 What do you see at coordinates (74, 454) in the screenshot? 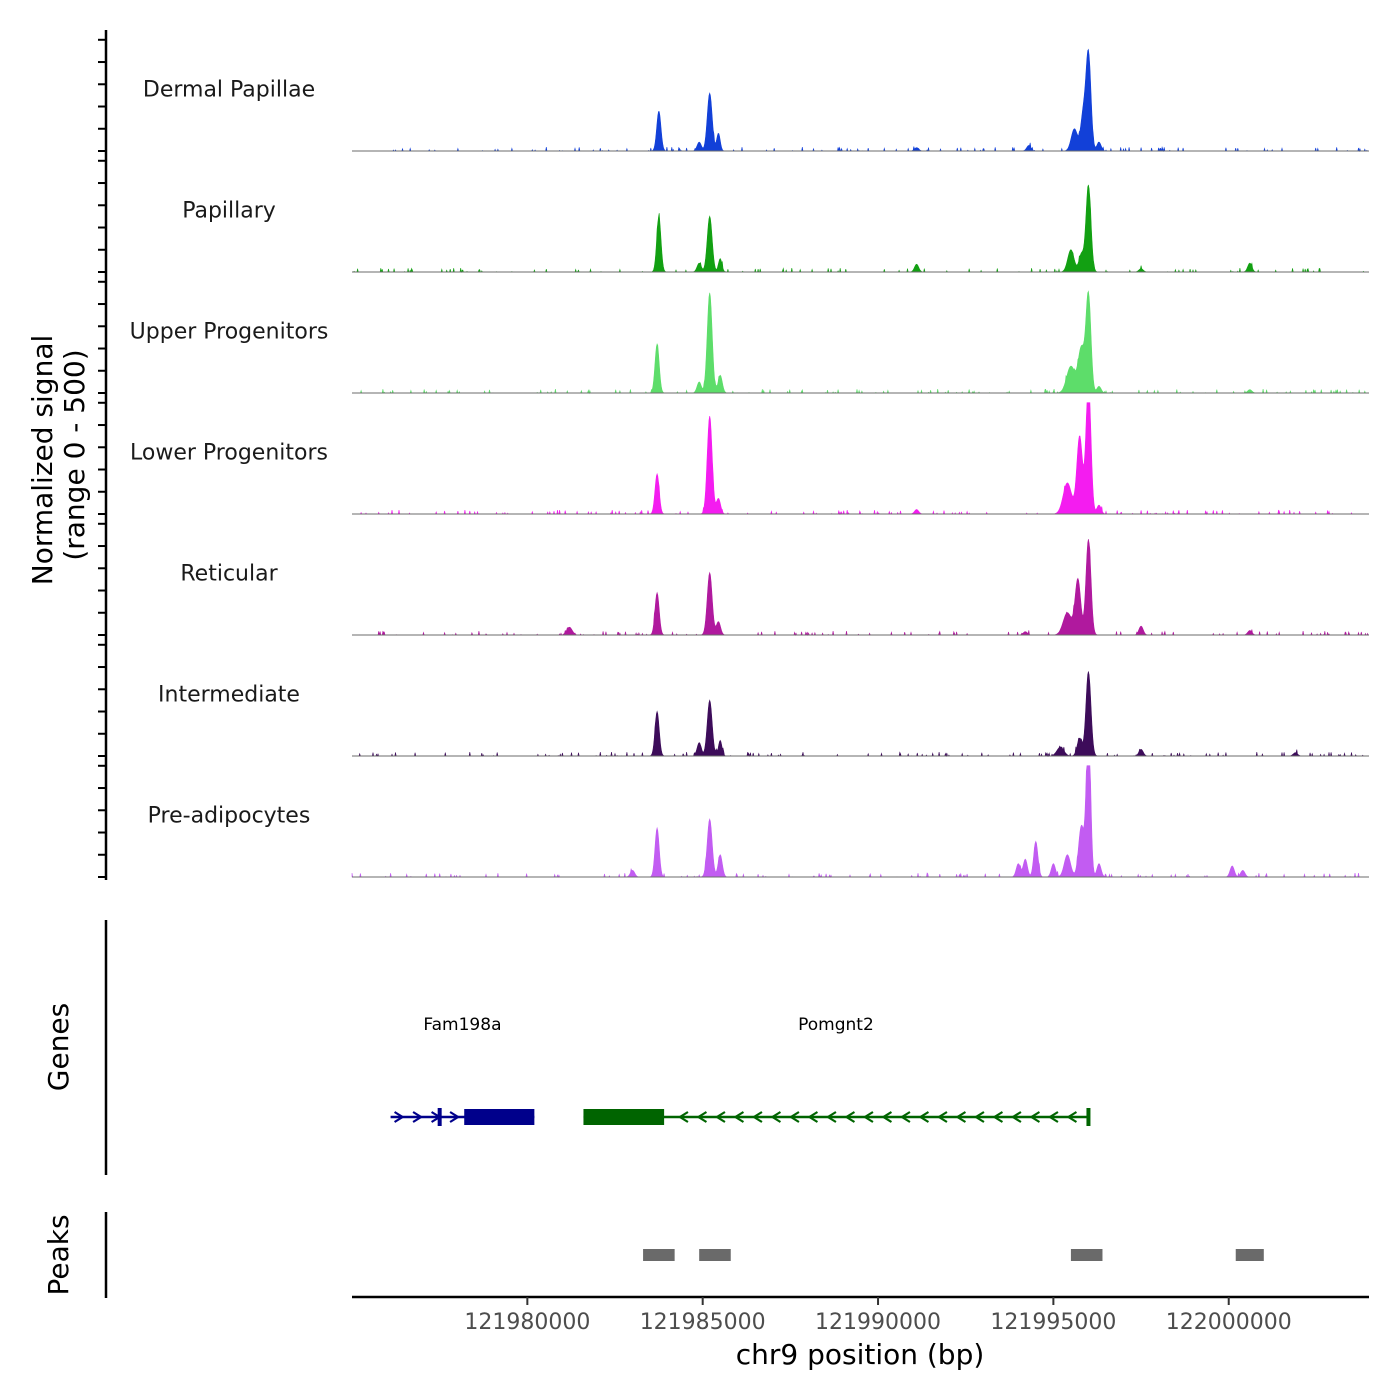
I see `y-axis-title-line2: (range 0 - 500)` at bounding box center [74, 454].